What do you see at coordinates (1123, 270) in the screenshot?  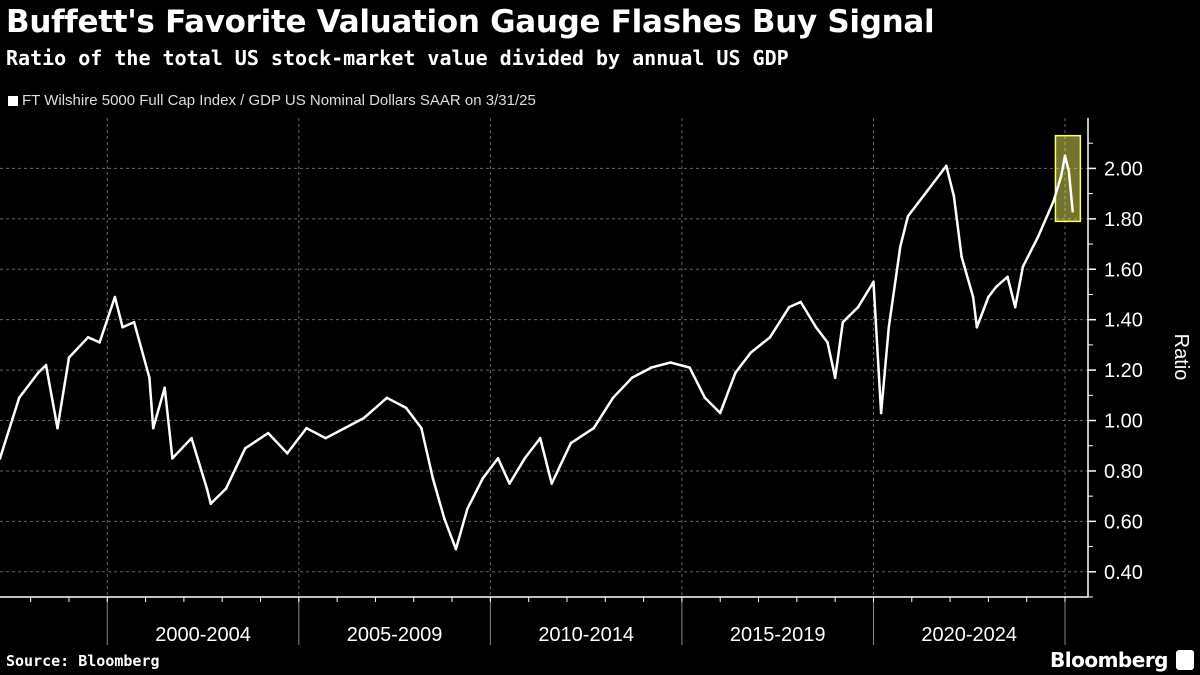 I see `y-tick-label: 1.60` at bounding box center [1123, 270].